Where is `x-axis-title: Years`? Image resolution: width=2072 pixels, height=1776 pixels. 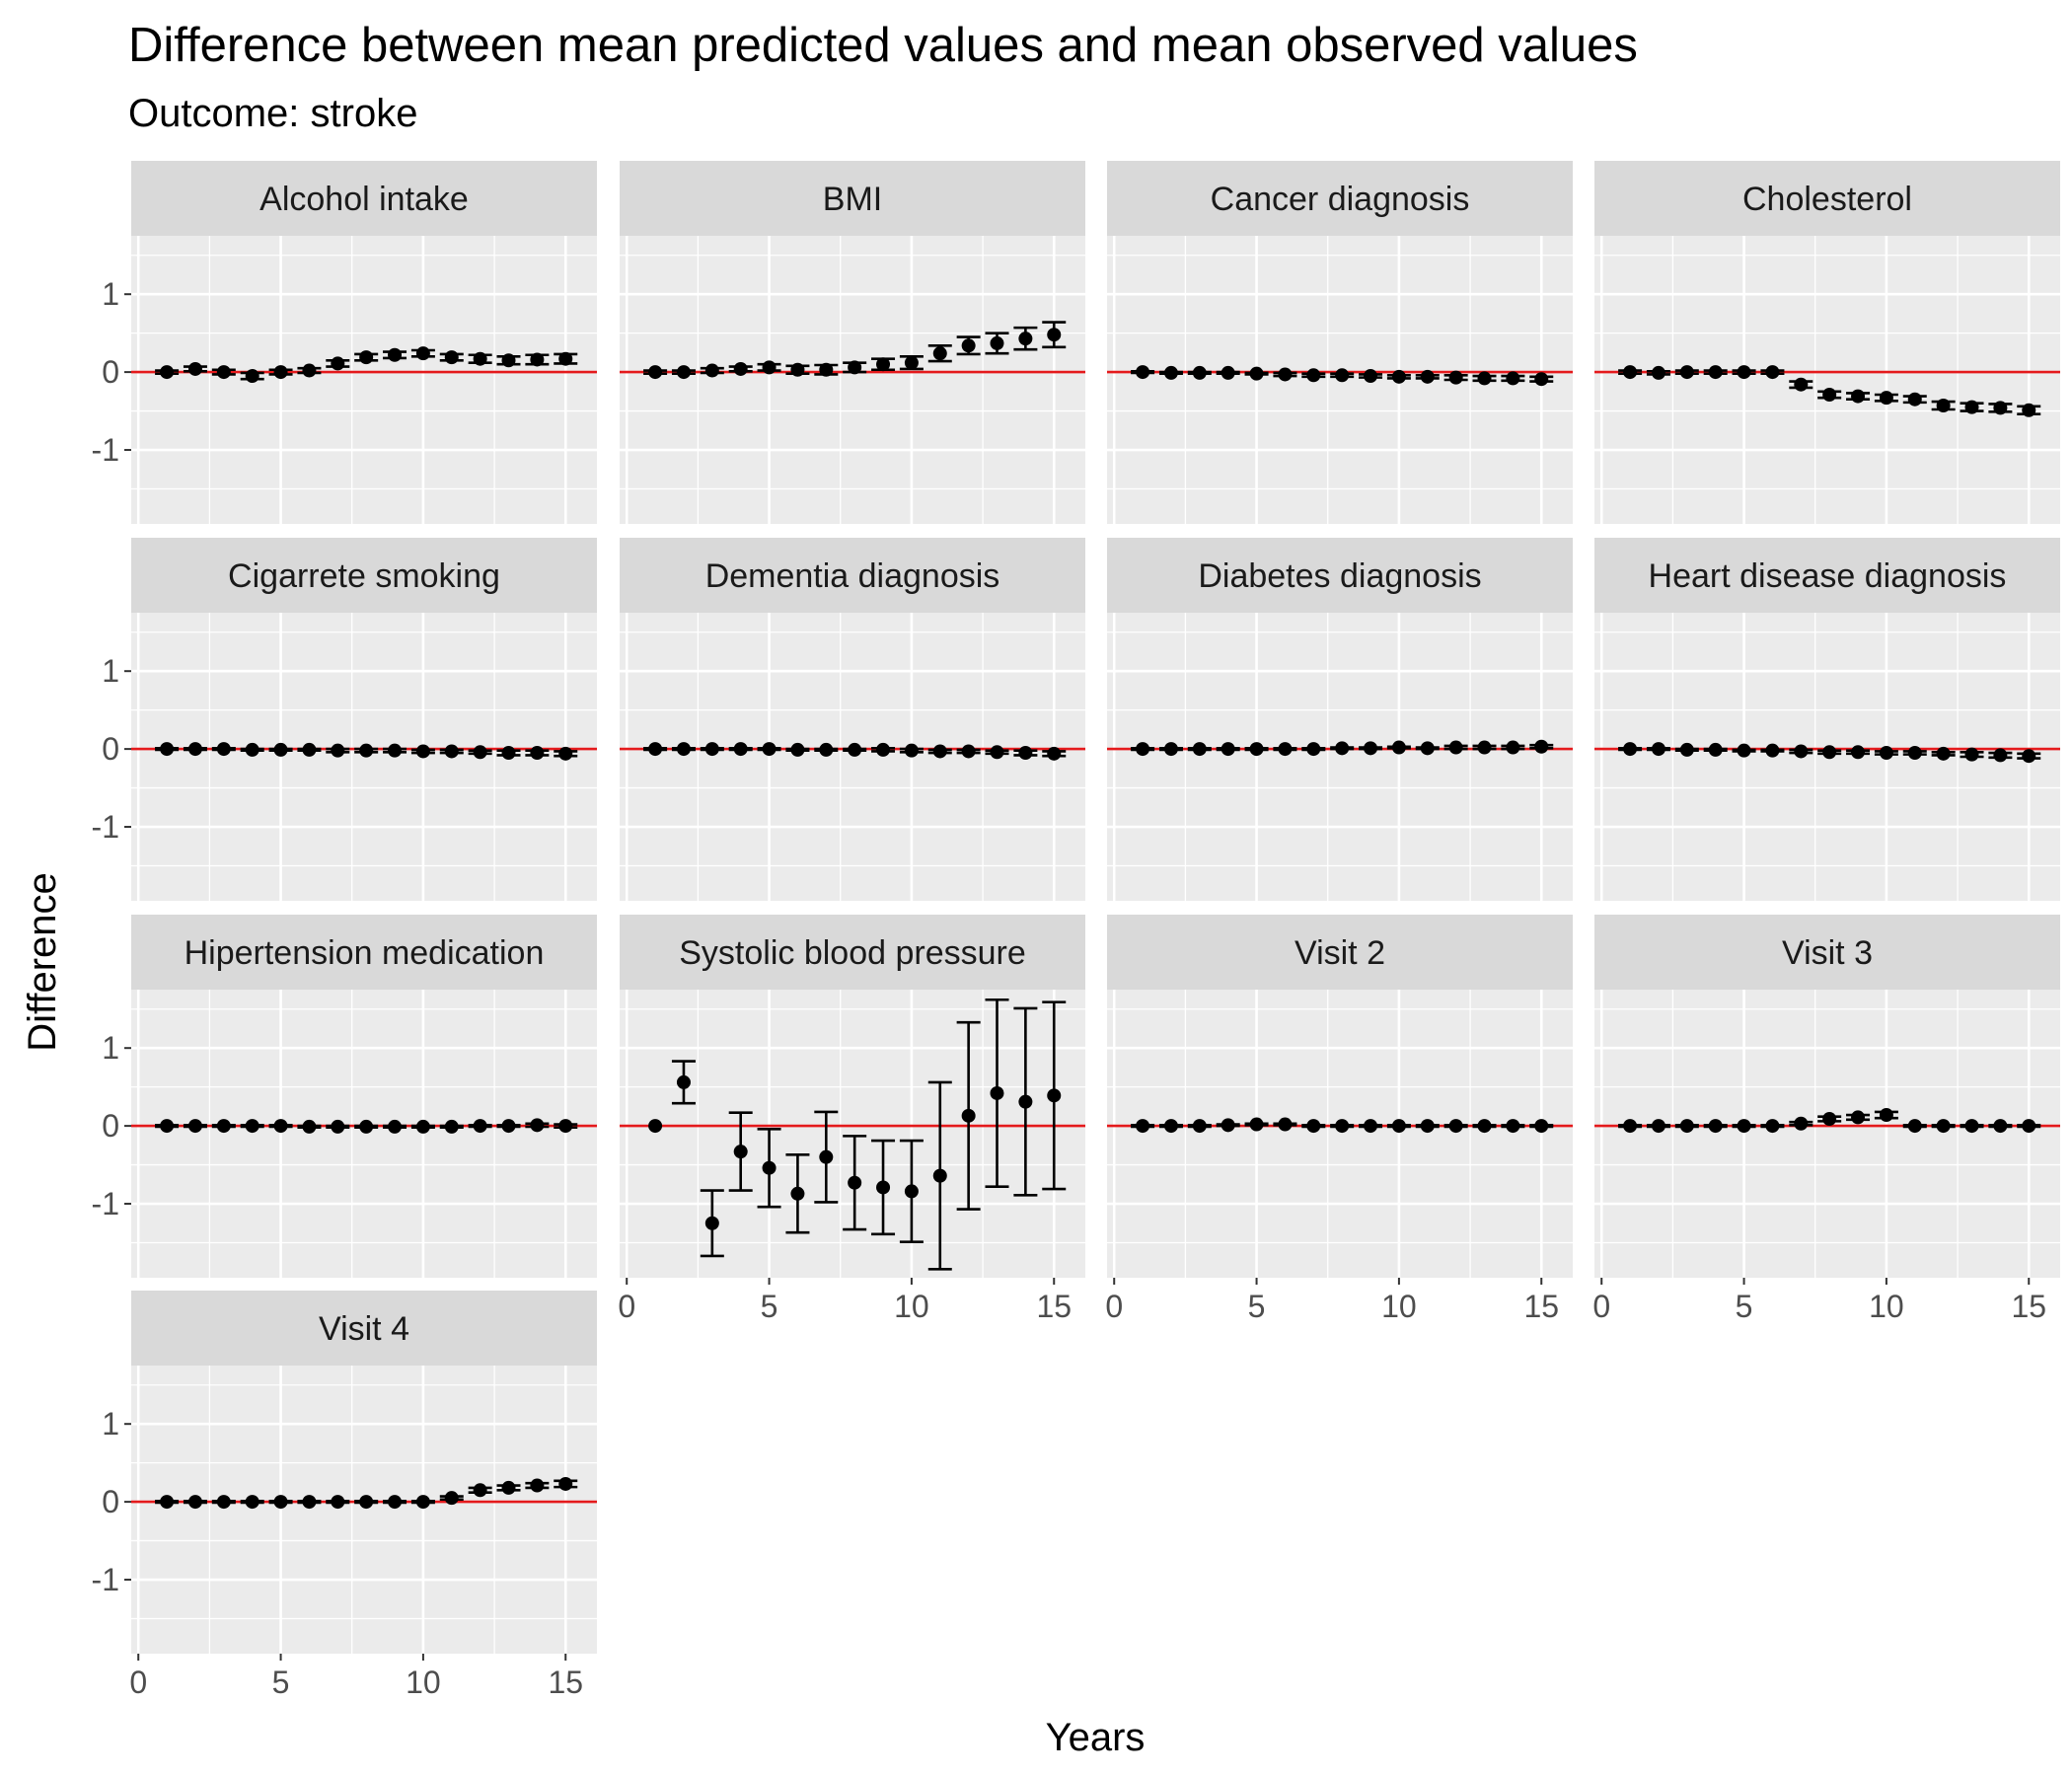 x-axis-title: Years is located at coordinates (1096, 1737).